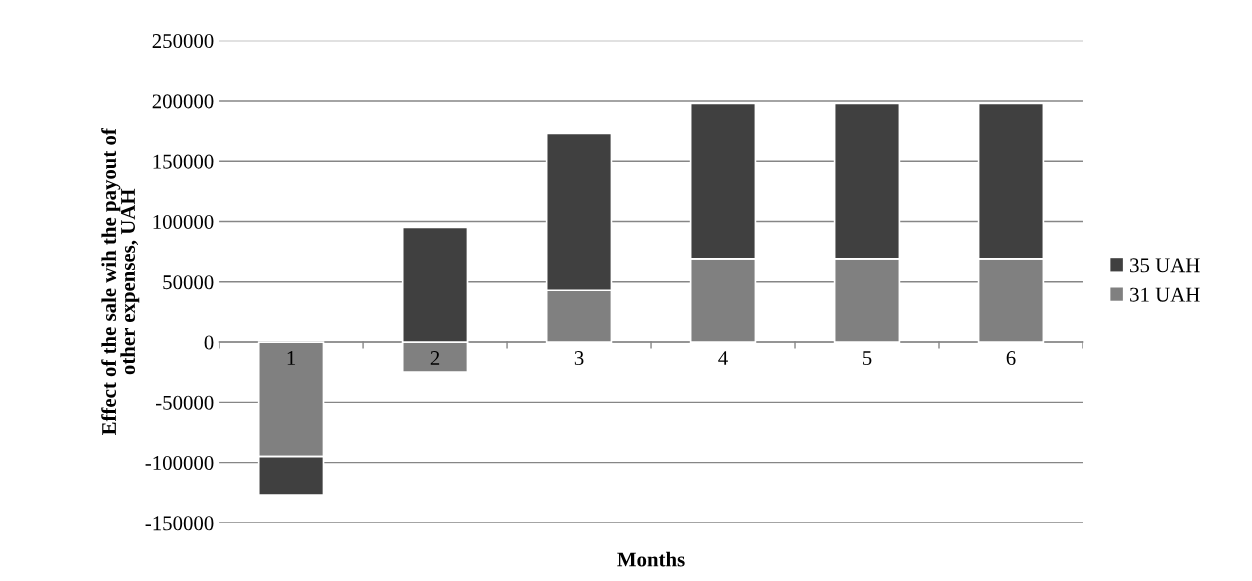 The height and width of the screenshot is (581, 1252). What do you see at coordinates (183, 101) in the screenshot?
I see `y-tick-label: 200000` at bounding box center [183, 101].